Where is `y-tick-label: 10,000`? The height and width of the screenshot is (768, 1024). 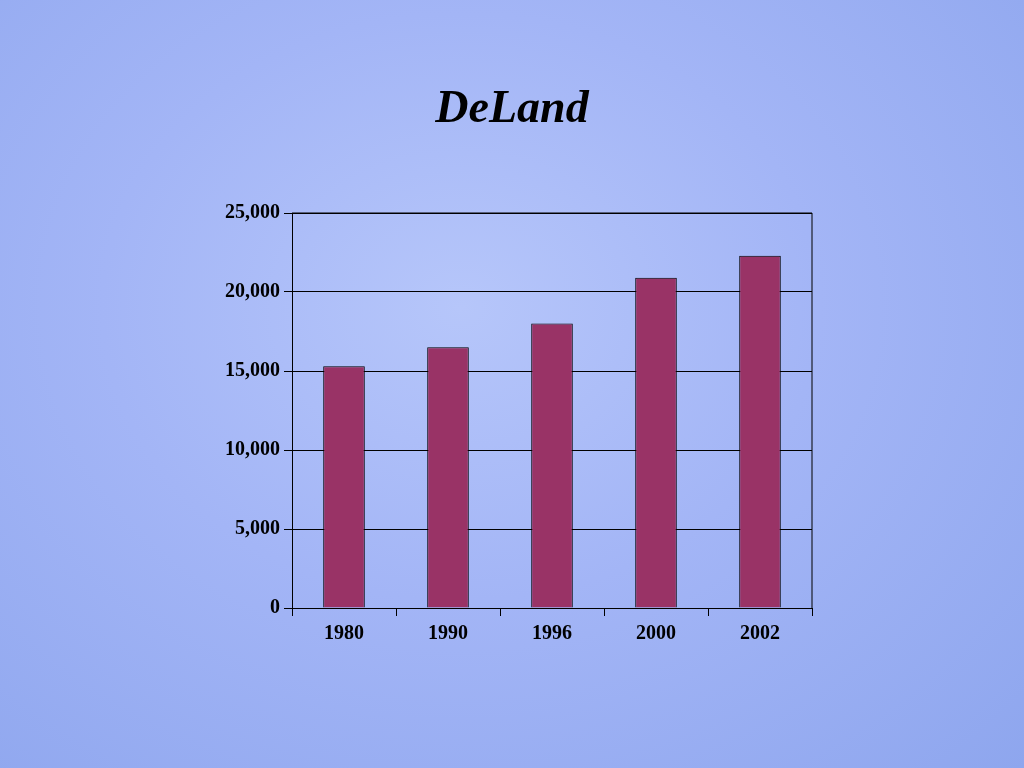
y-tick-label: 10,000 is located at coordinates (252, 448).